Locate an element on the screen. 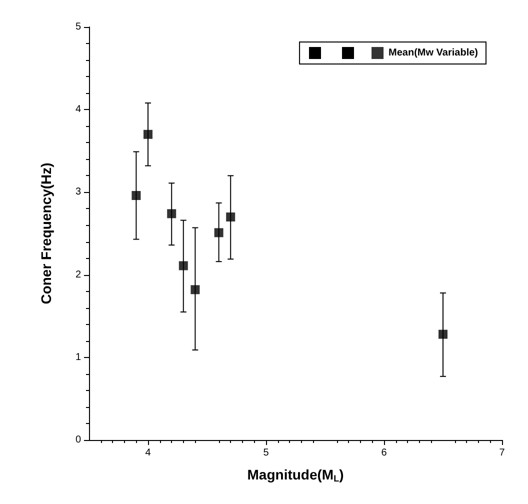  x-tick-label: 6 is located at coordinates (384, 453).